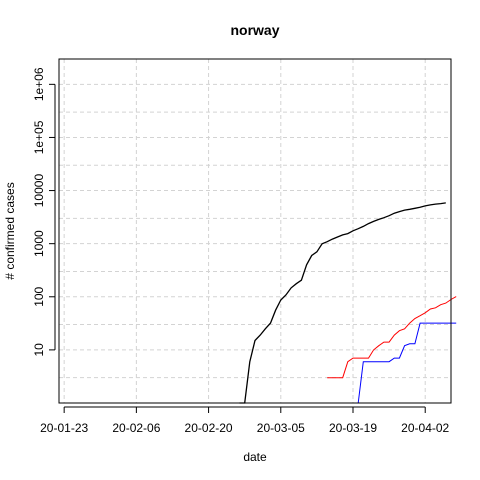 This screenshot has height=480, width=480. I want to click on x-tick-label: 20-03-05, so click(281, 428).